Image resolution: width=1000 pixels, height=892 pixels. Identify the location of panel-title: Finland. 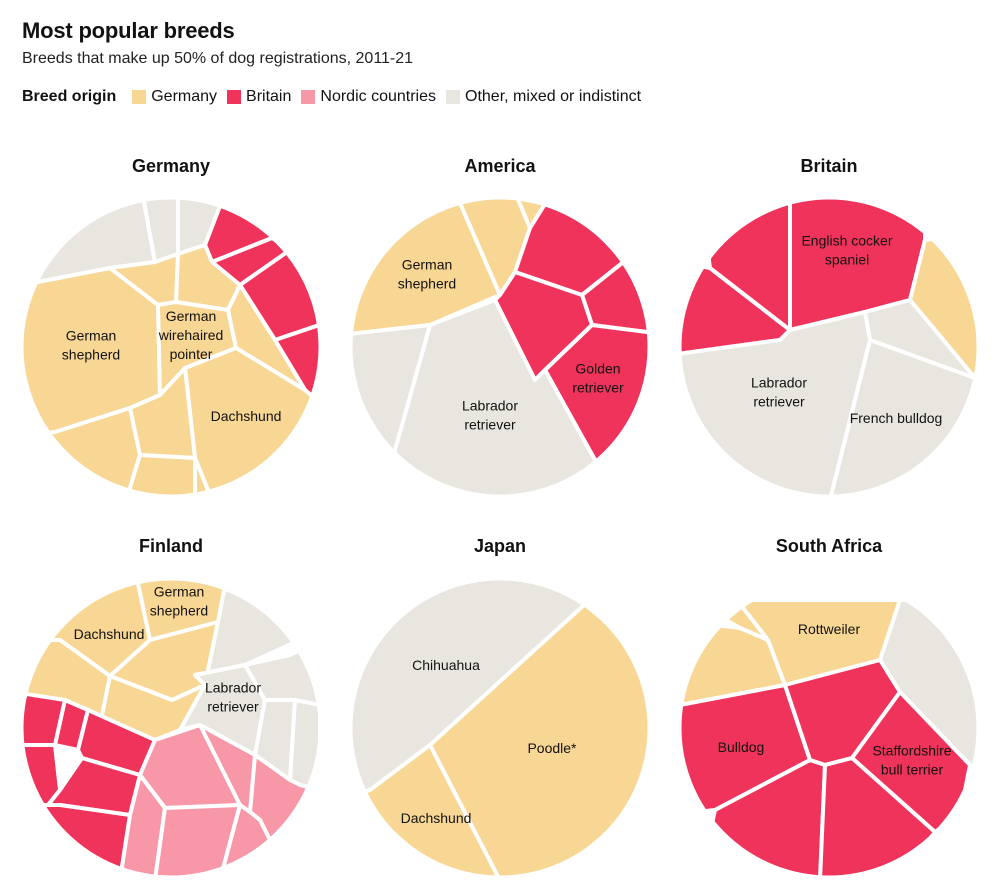
(171, 546).